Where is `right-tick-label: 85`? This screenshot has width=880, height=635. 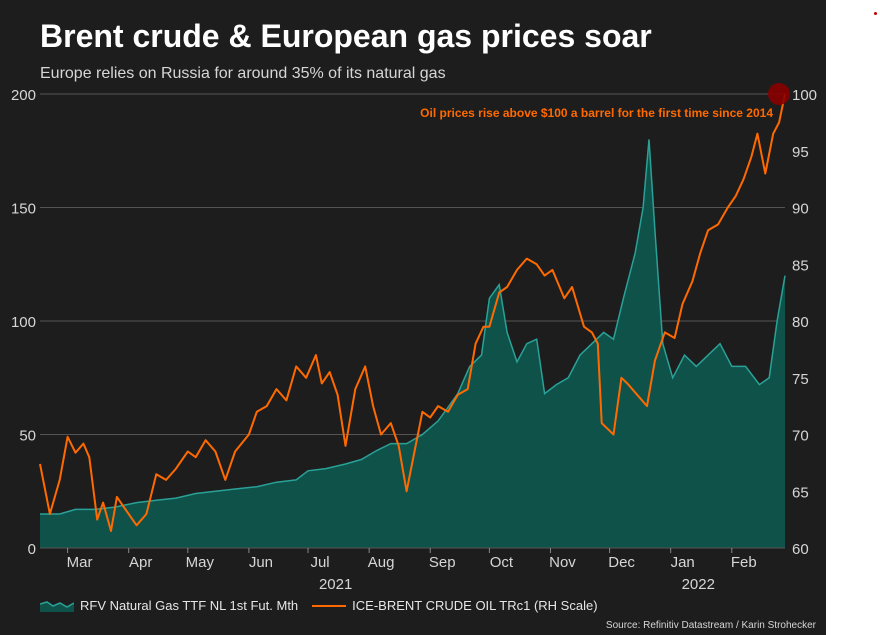 right-tick-label: 85 is located at coordinates (800, 265).